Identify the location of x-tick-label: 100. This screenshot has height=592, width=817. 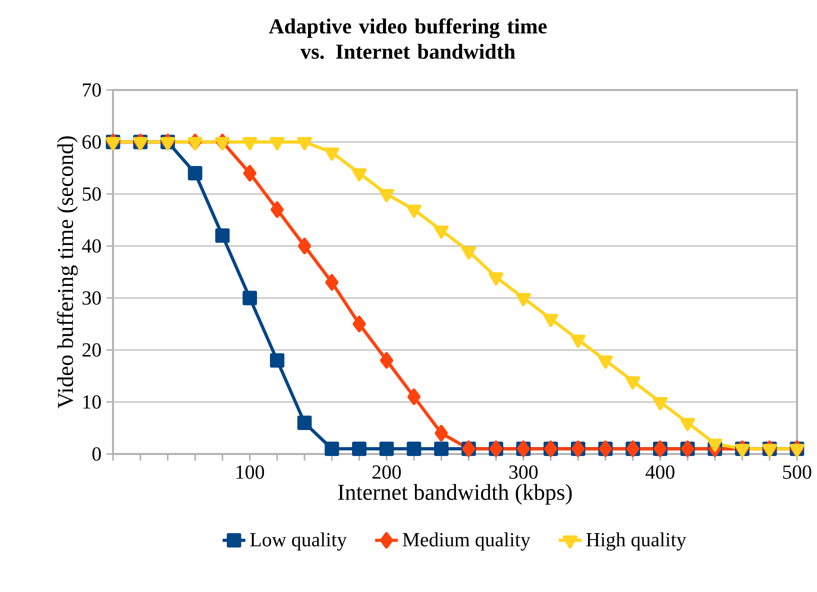
(250, 472).